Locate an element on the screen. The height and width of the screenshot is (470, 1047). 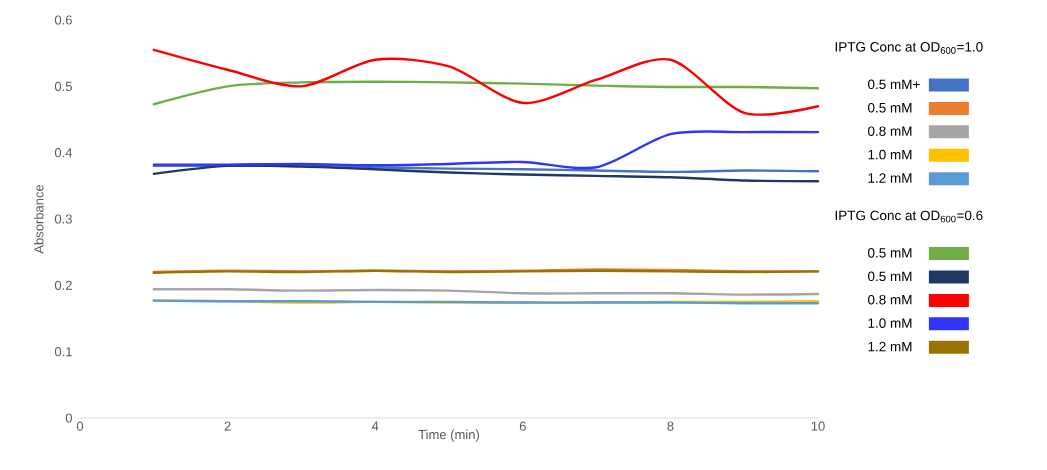
y-tick-label: 0 is located at coordinates (68, 418).